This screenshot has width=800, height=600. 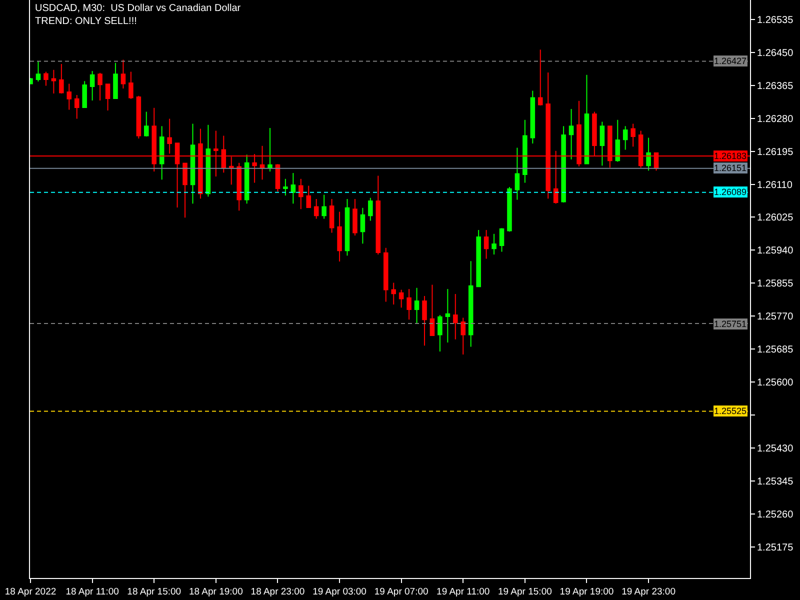 I want to click on ref-line-label: 1.26151, so click(x=730, y=168).